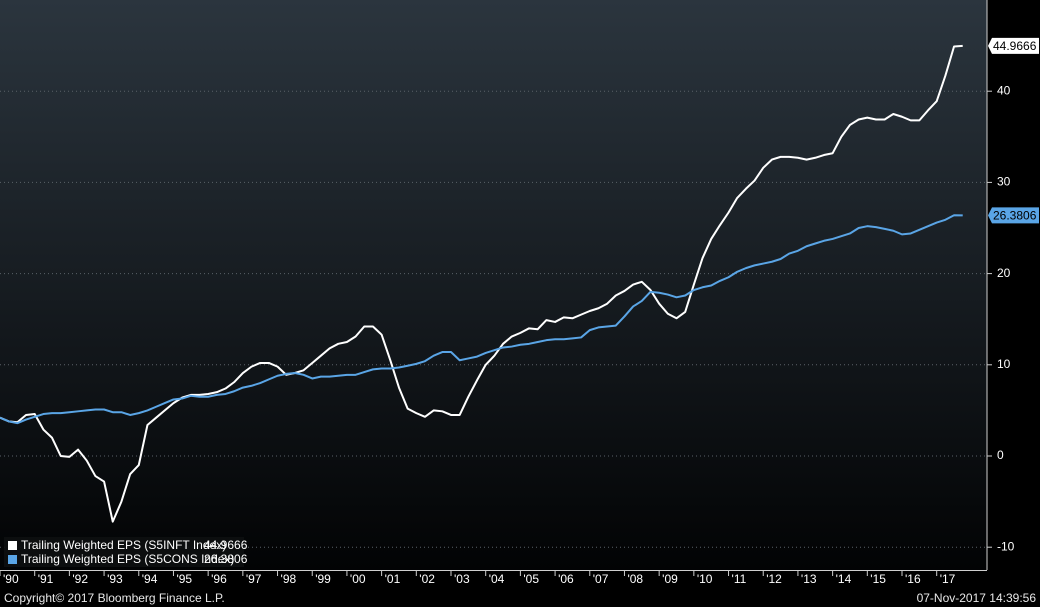 Image resolution: width=1040 pixels, height=607 pixels. What do you see at coordinates (601, 579) in the screenshot?
I see `x-tick-label: '07` at bounding box center [601, 579].